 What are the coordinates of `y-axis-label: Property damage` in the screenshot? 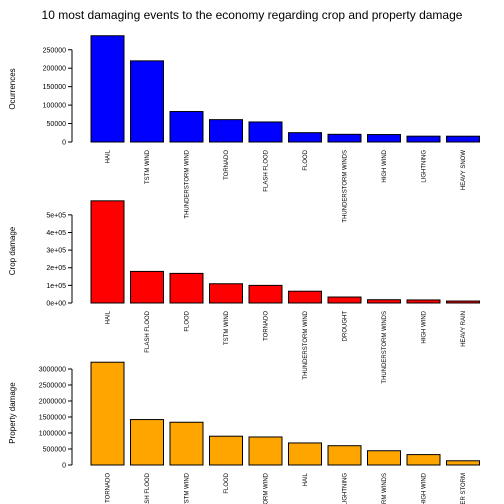 It's located at (12, 413).